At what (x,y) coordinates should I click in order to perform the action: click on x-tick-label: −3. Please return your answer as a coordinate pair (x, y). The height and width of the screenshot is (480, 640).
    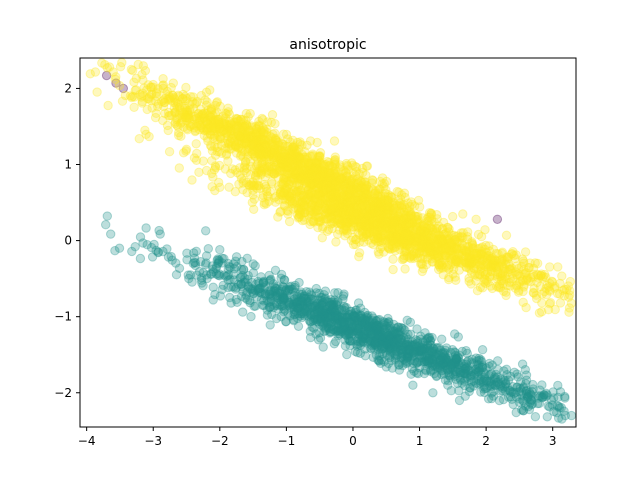
    Looking at the image, I should click on (153, 441).